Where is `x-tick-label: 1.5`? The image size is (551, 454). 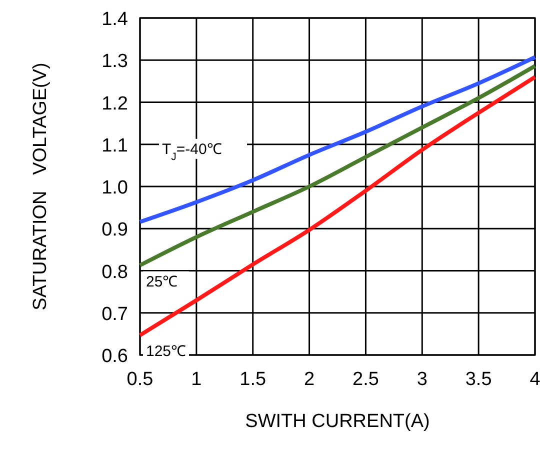
x-tick-label: 1.5 is located at coordinates (253, 379).